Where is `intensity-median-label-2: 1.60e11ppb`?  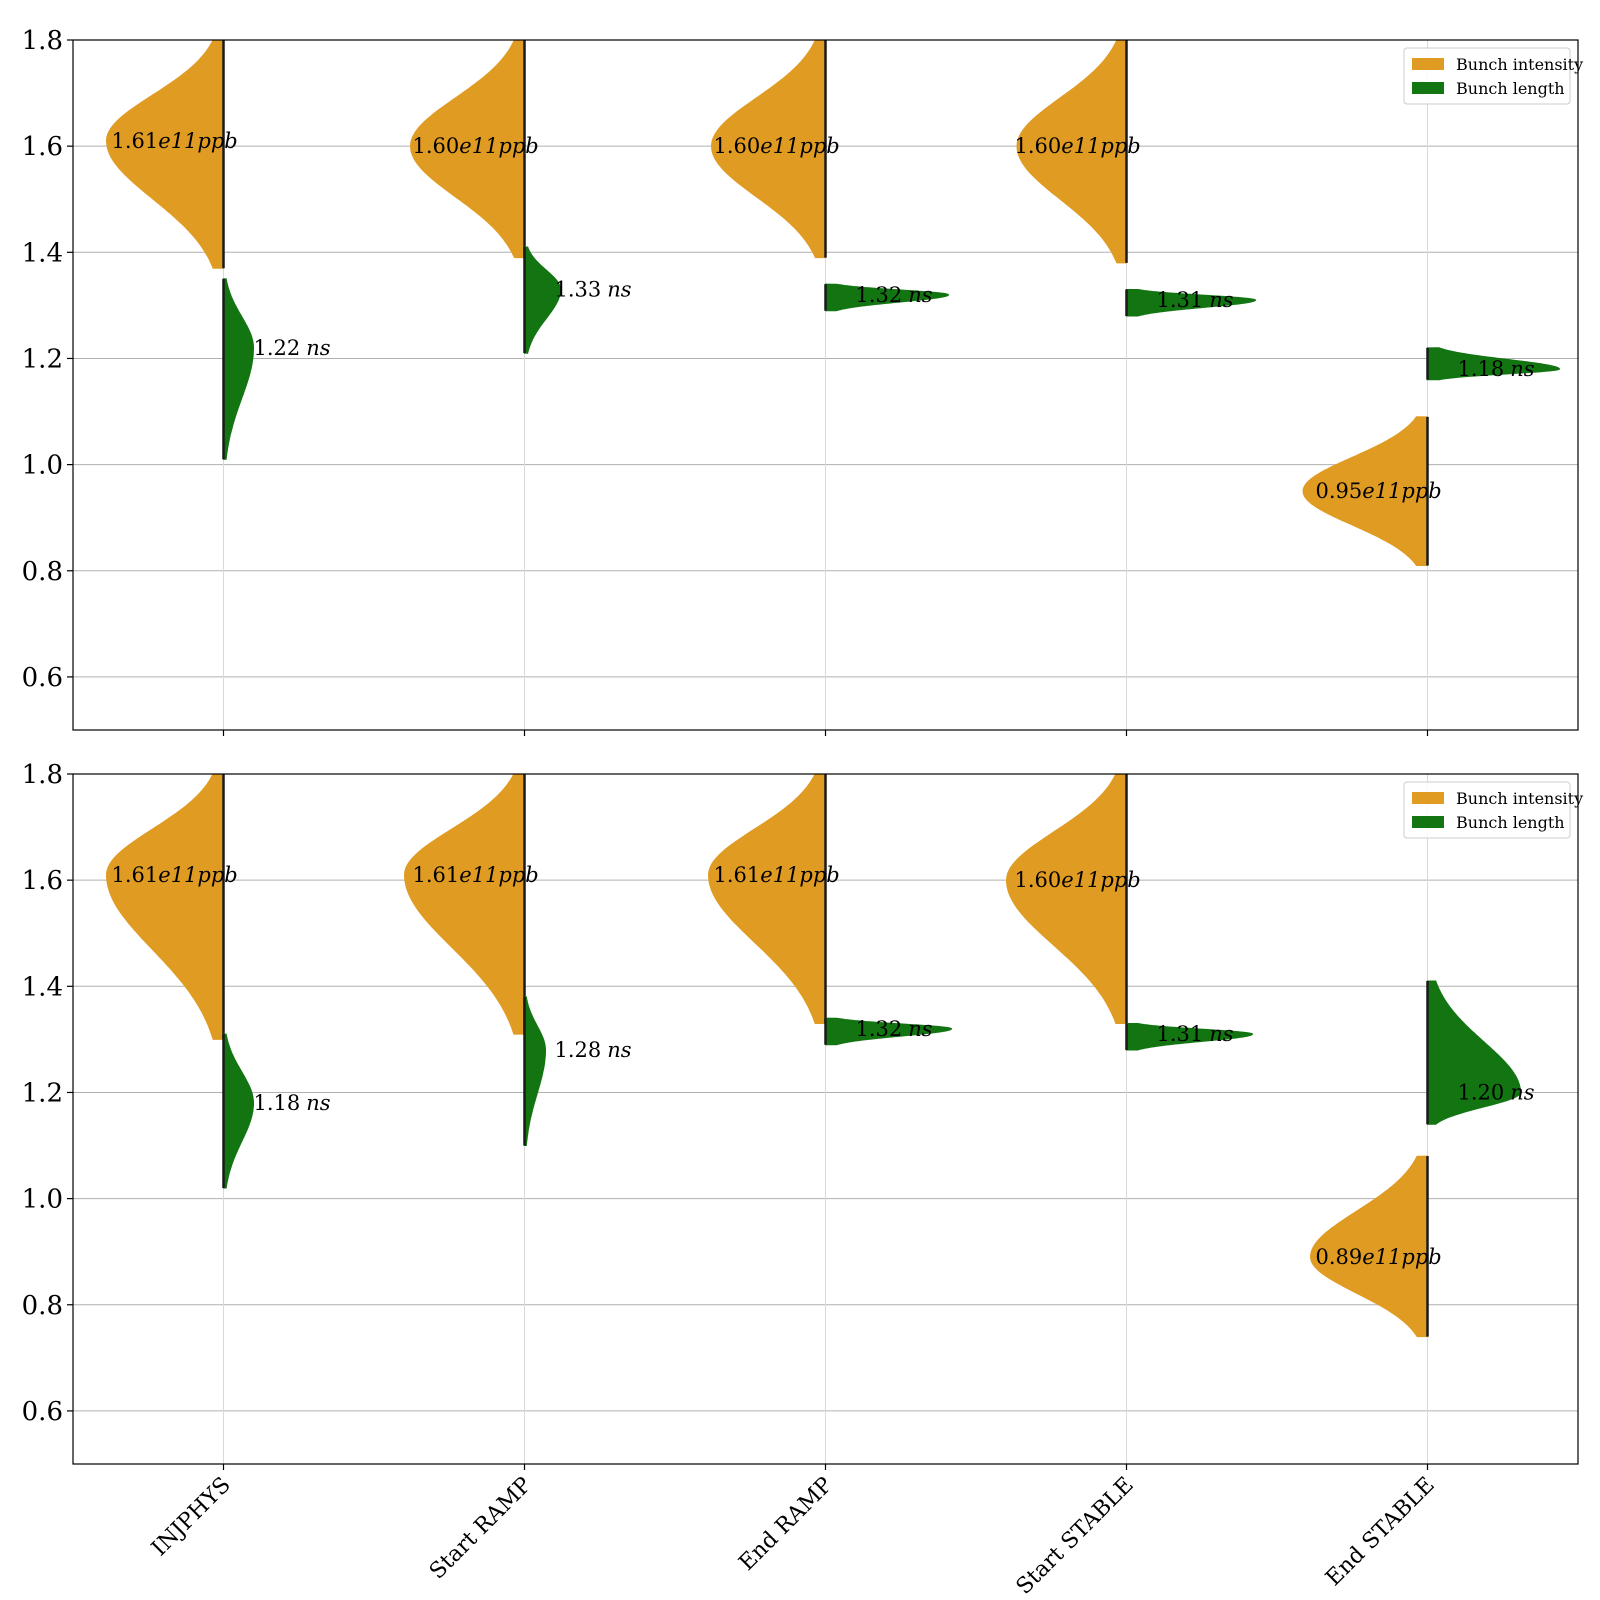 intensity-median-label-2: 1.60e11ppb is located at coordinates (777, 146).